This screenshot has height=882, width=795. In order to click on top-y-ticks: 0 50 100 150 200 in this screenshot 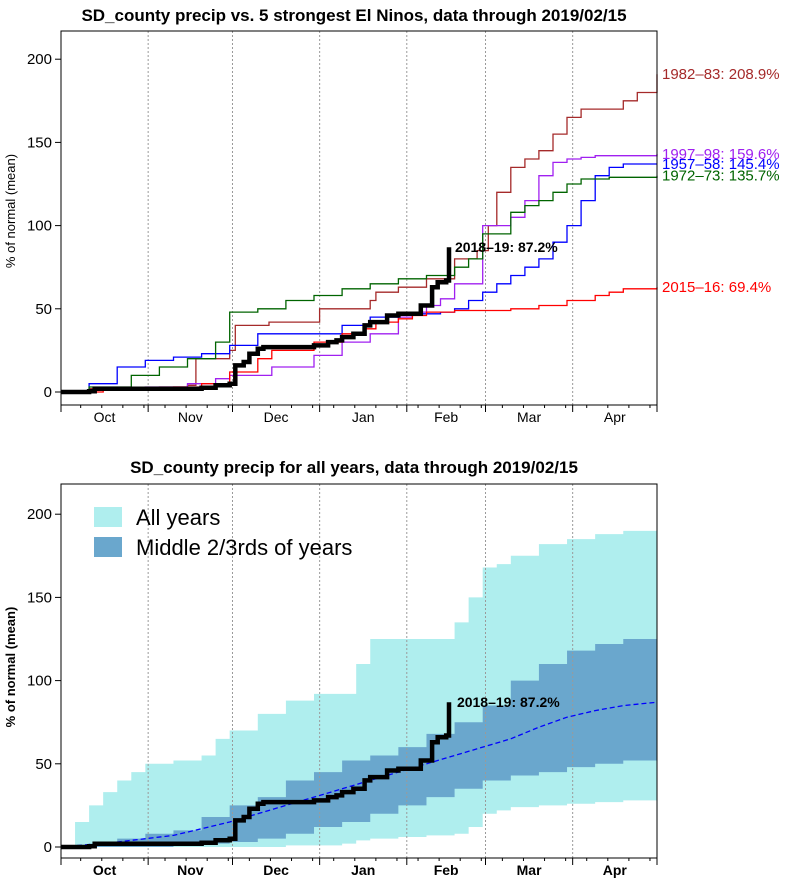, I will do `click(44, 226)`.